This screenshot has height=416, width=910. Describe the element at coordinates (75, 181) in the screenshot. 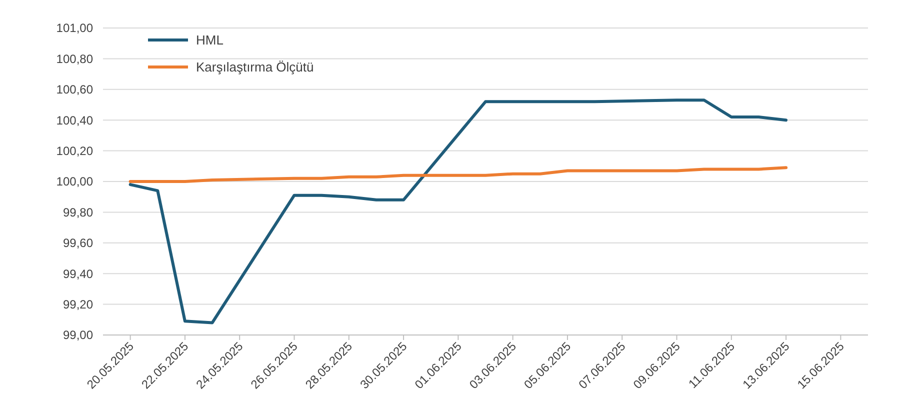

I see `y-tick-label: 100,00` at that location.